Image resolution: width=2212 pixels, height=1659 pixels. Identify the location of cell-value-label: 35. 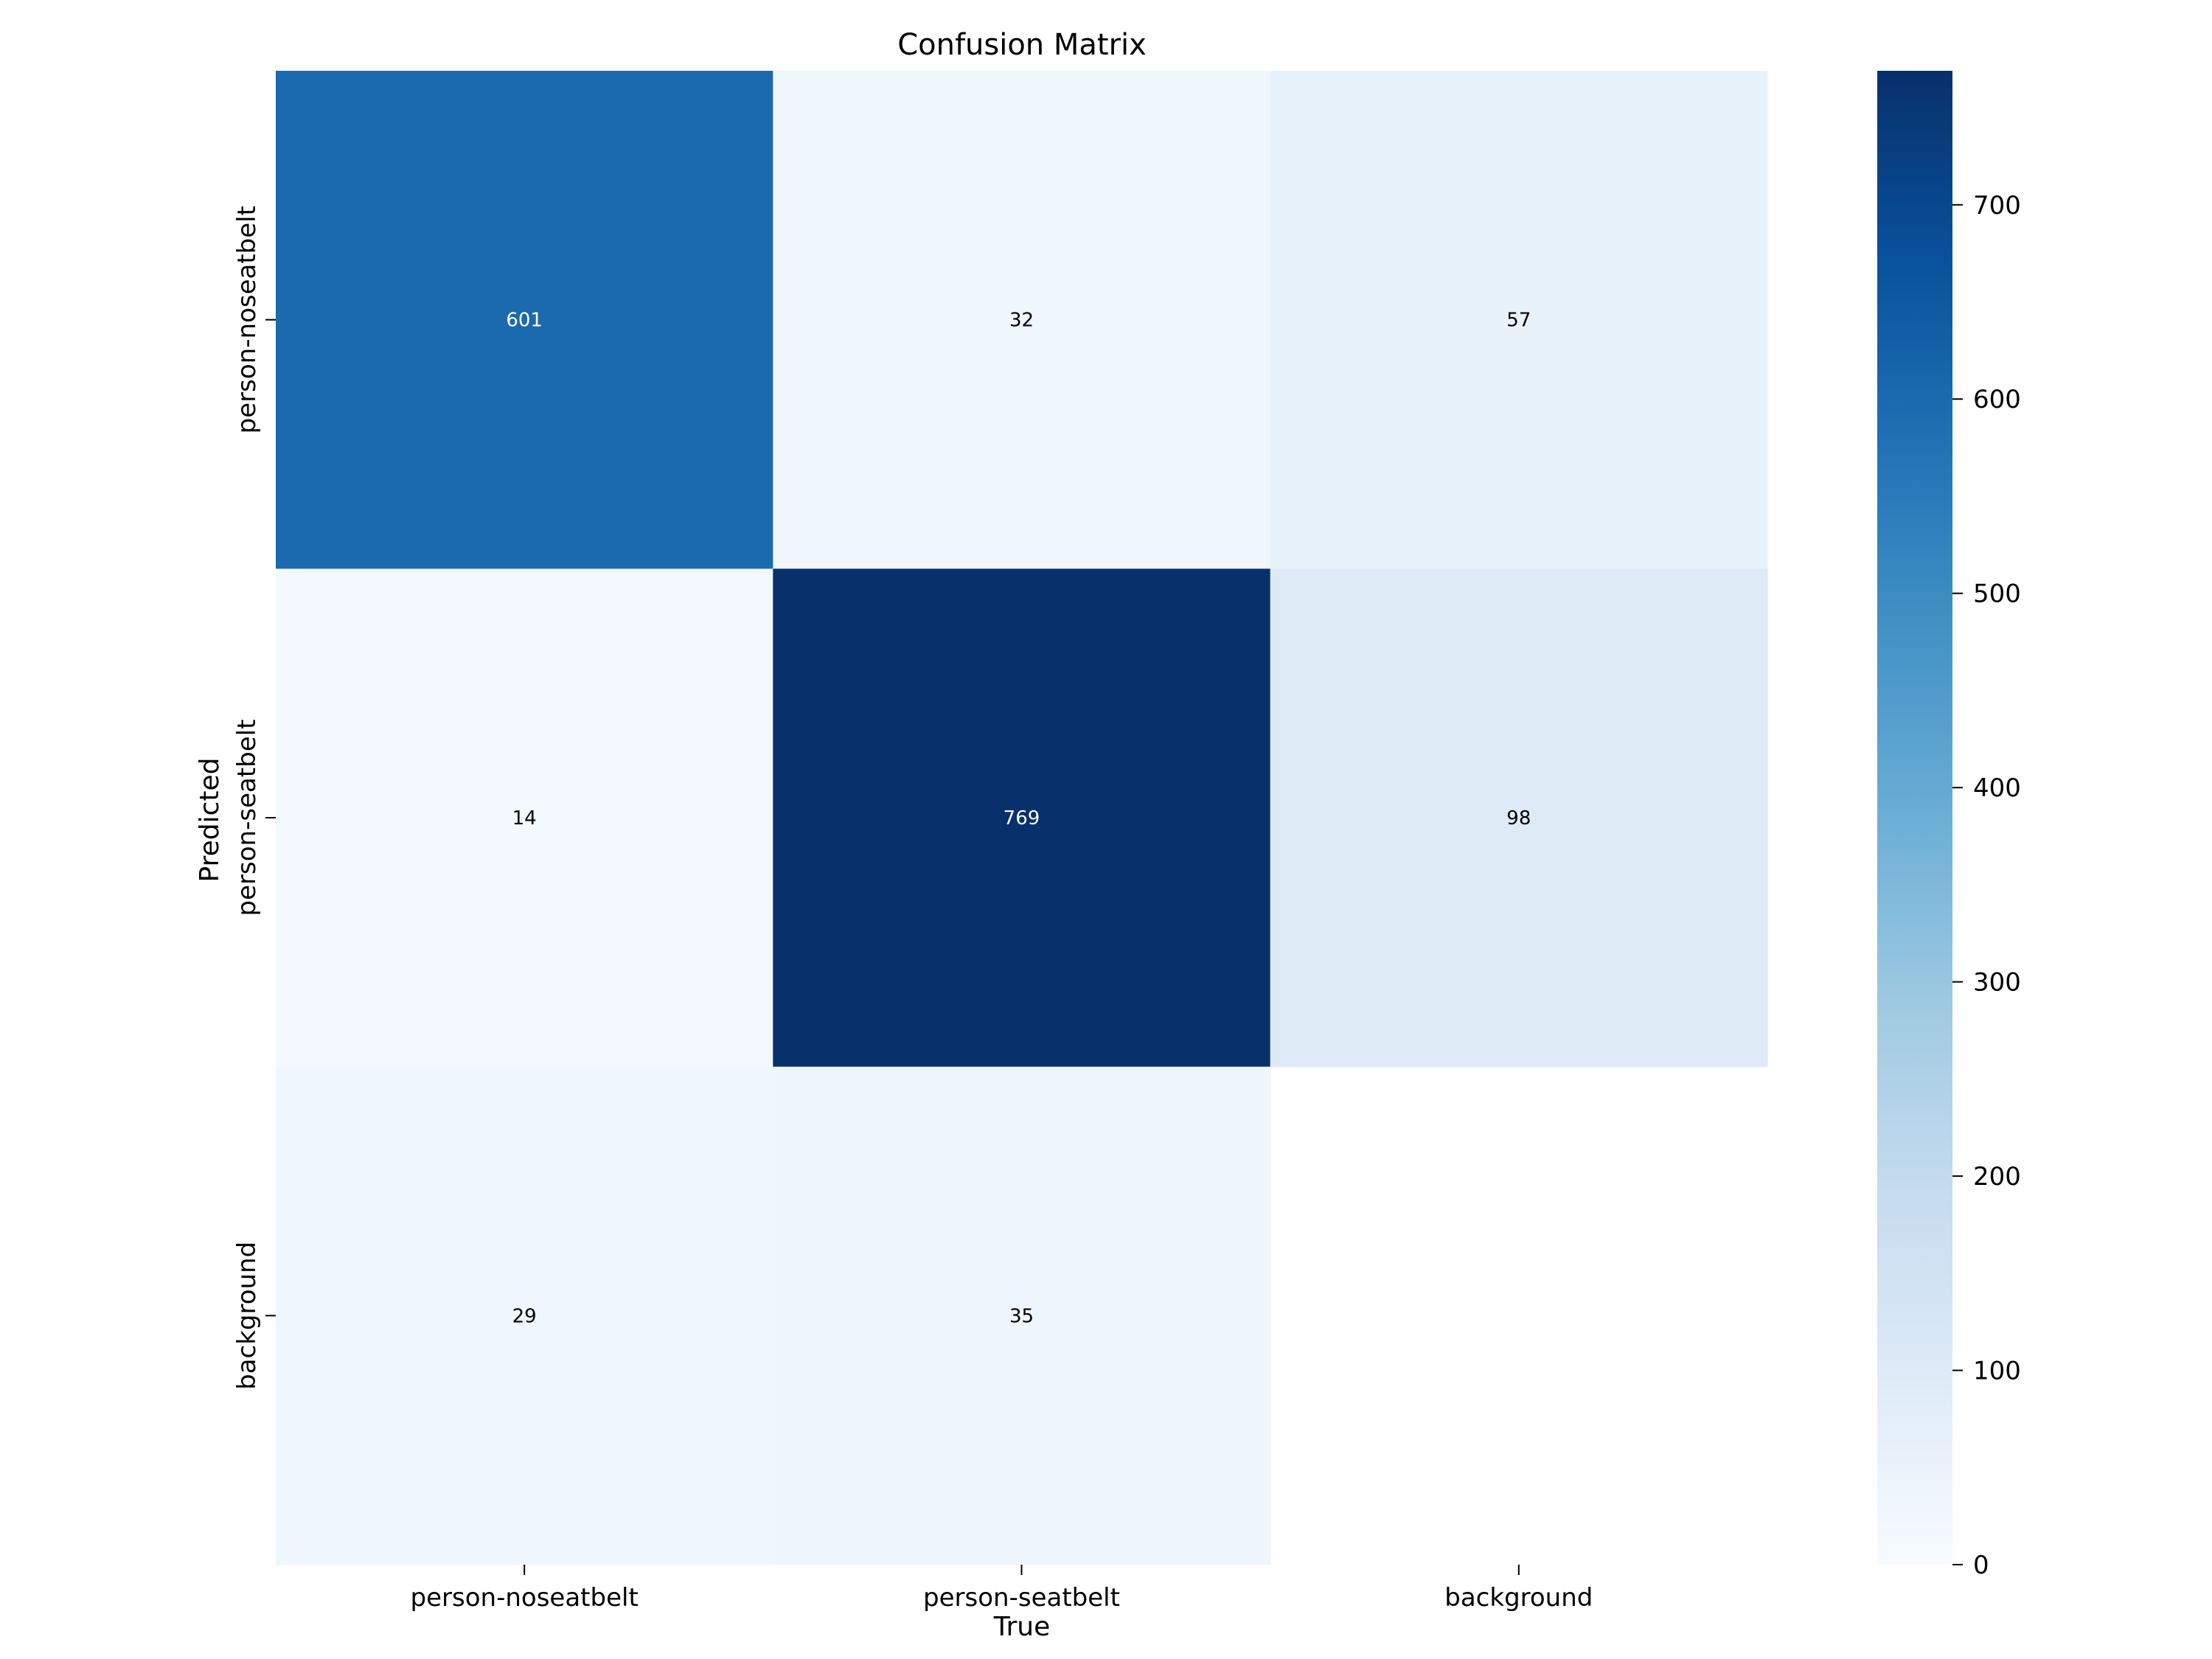
(1021, 1316).